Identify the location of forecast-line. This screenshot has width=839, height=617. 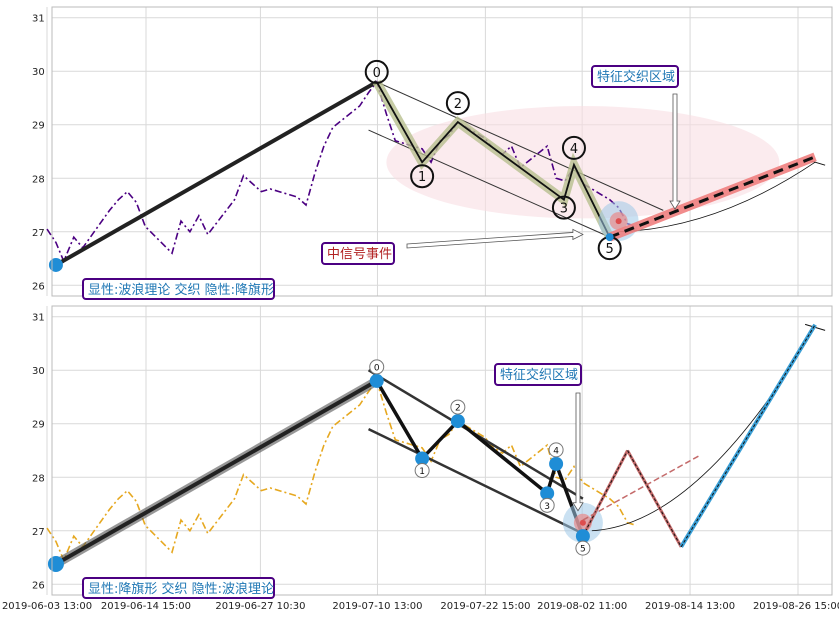
(712, 197).